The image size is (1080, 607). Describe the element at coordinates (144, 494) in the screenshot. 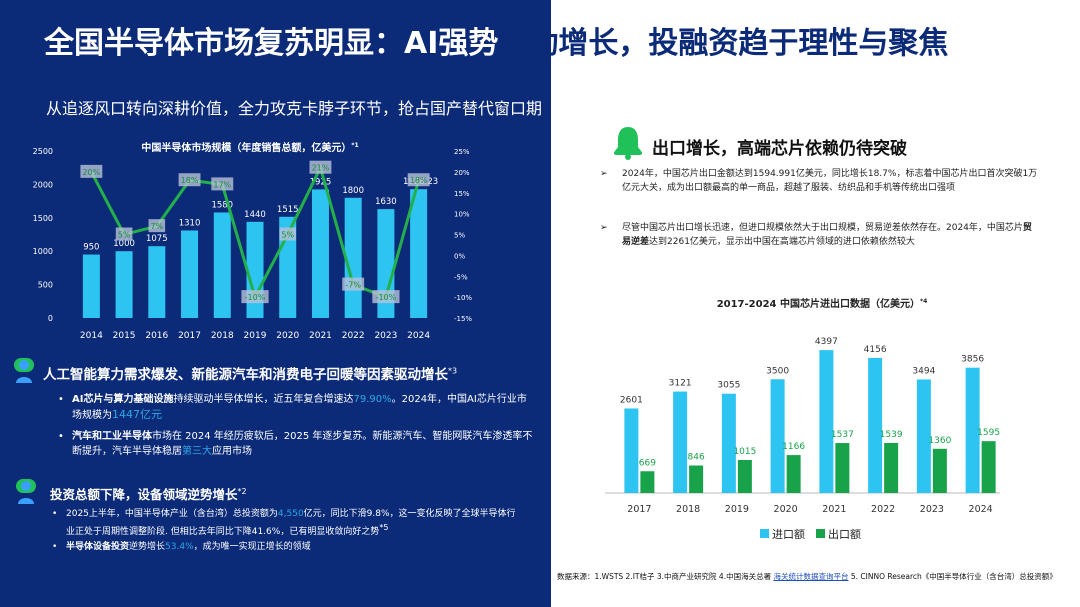

I see `section2-title-text: 投资总额下降，设备领域逆势增长` at that location.